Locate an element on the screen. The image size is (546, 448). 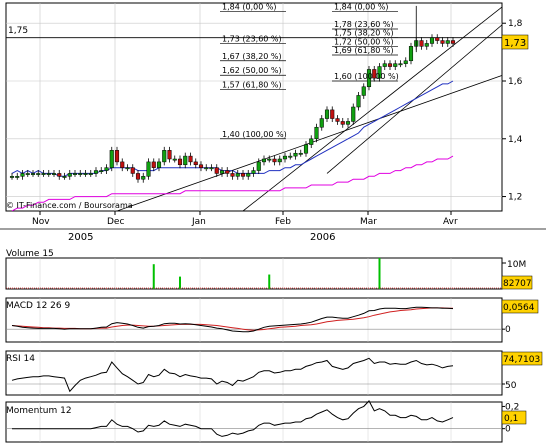
fib-label: 1,69 (61,80 %) is located at coordinates (364, 50).